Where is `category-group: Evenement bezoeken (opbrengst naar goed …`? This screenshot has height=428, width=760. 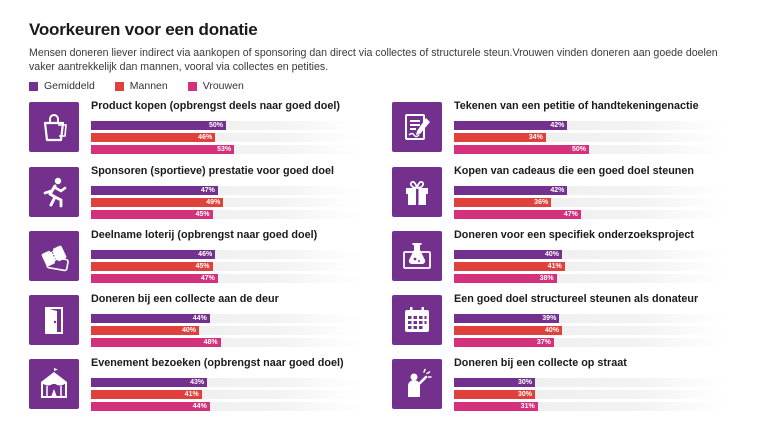
category-group: Evenement bezoeken (opbrengst naar goed … is located at coordinates (195, 384).